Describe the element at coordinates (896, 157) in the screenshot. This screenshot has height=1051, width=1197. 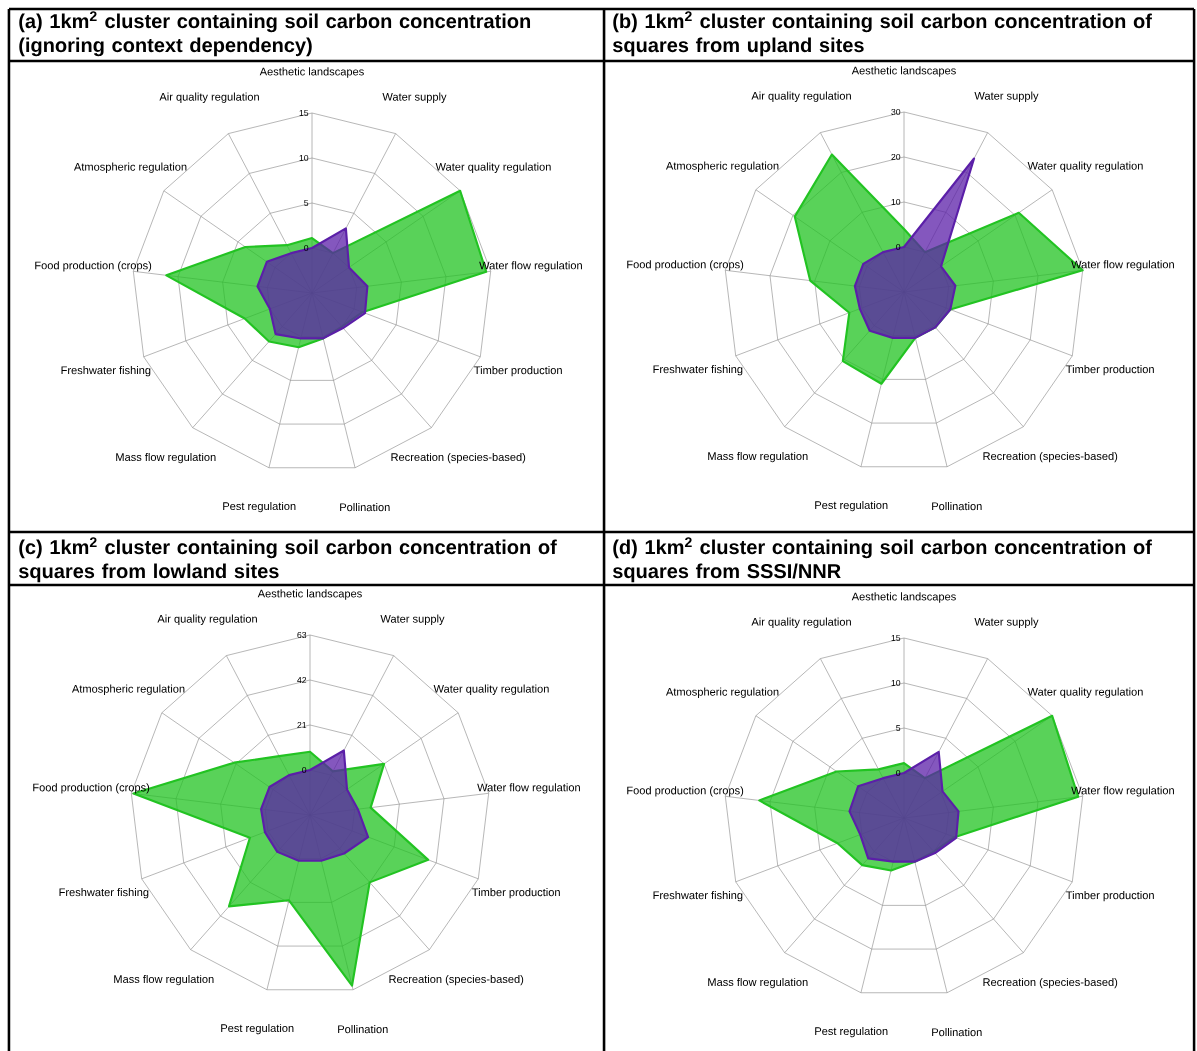
I see `y-tick-label: 20` at that location.